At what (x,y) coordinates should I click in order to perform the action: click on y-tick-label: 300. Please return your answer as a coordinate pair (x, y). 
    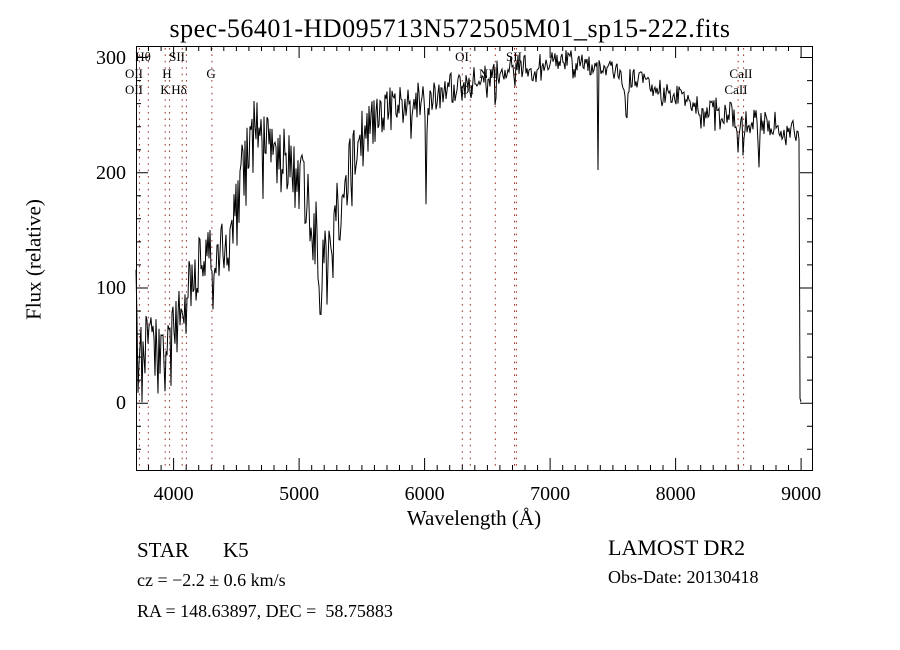
    Looking at the image, I should click on (111, 57).